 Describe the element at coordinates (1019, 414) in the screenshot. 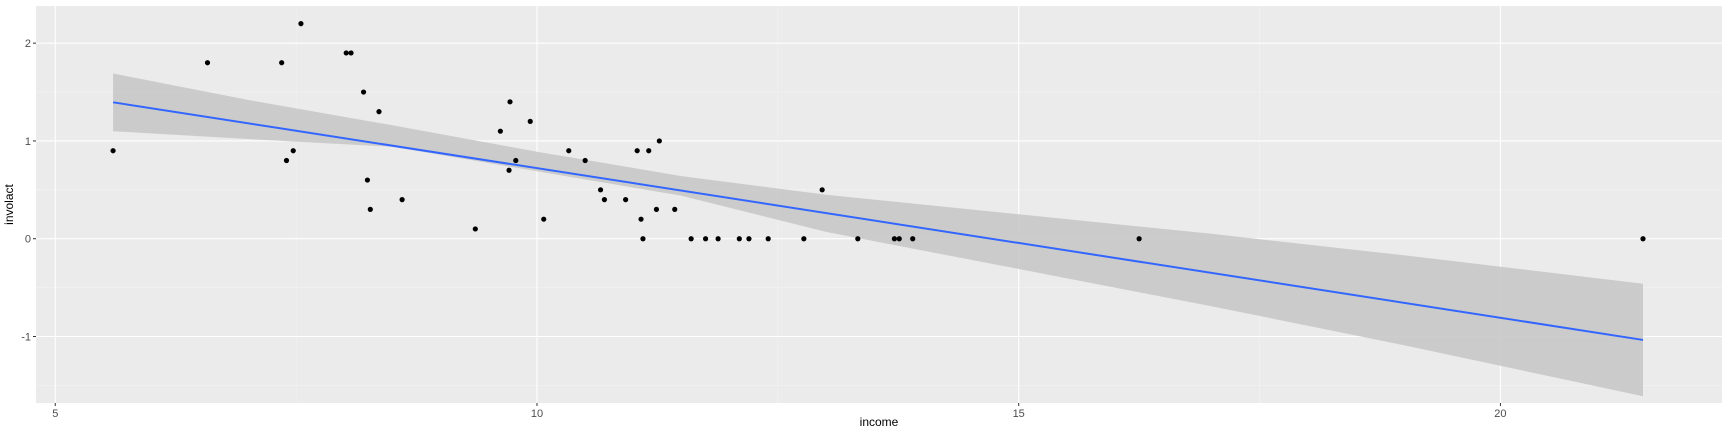

I see `x-tick-label: 15` at that location.